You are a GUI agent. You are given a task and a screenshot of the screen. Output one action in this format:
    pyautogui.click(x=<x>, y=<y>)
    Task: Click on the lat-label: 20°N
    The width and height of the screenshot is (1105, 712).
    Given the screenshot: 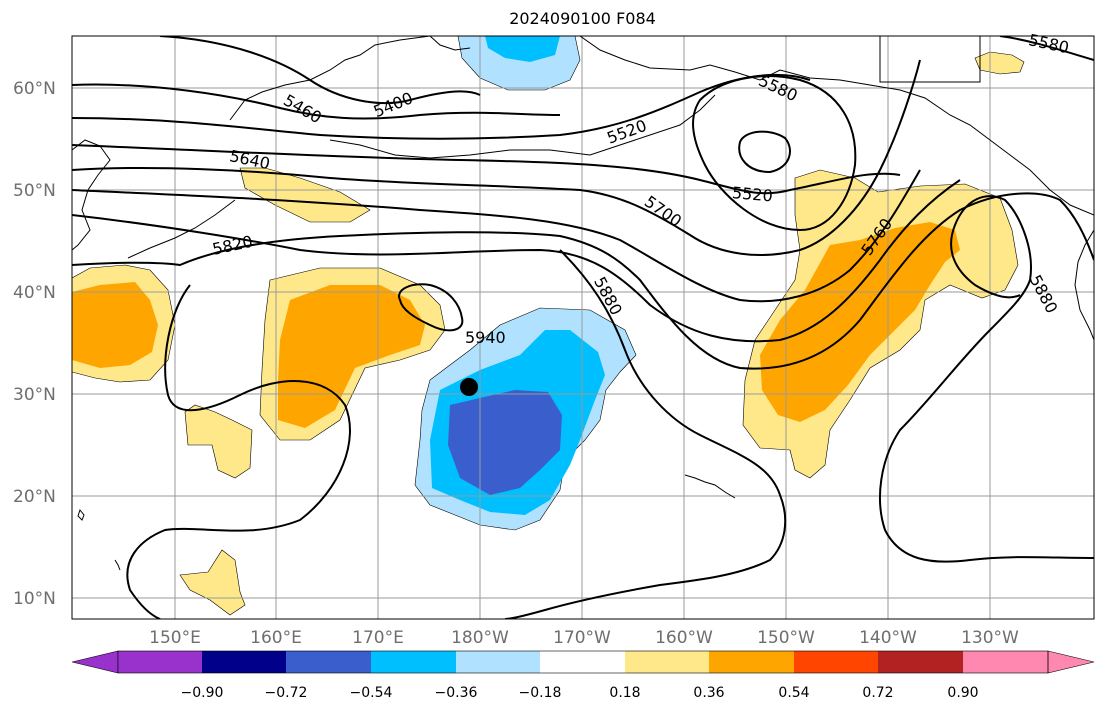 What is the action you would take?
    pyautogui.click(x=34, y=497)
    